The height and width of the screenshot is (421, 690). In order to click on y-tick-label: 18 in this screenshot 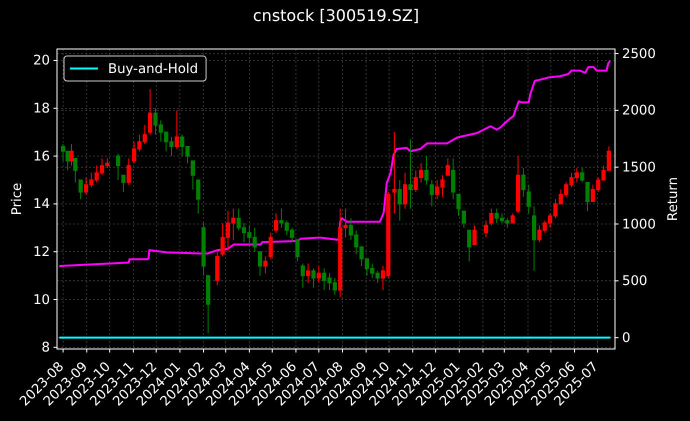, I will do `click(41, 109)`.